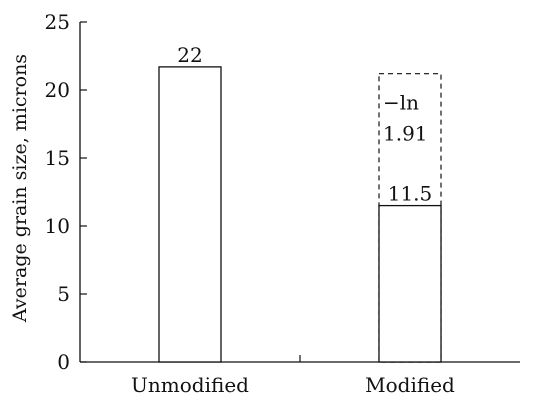 This screenshot has width=536, height=395. Describe the element at coordinates (190, 384) in the screenshot. I see `x-category-label: Unmodified` at that location.